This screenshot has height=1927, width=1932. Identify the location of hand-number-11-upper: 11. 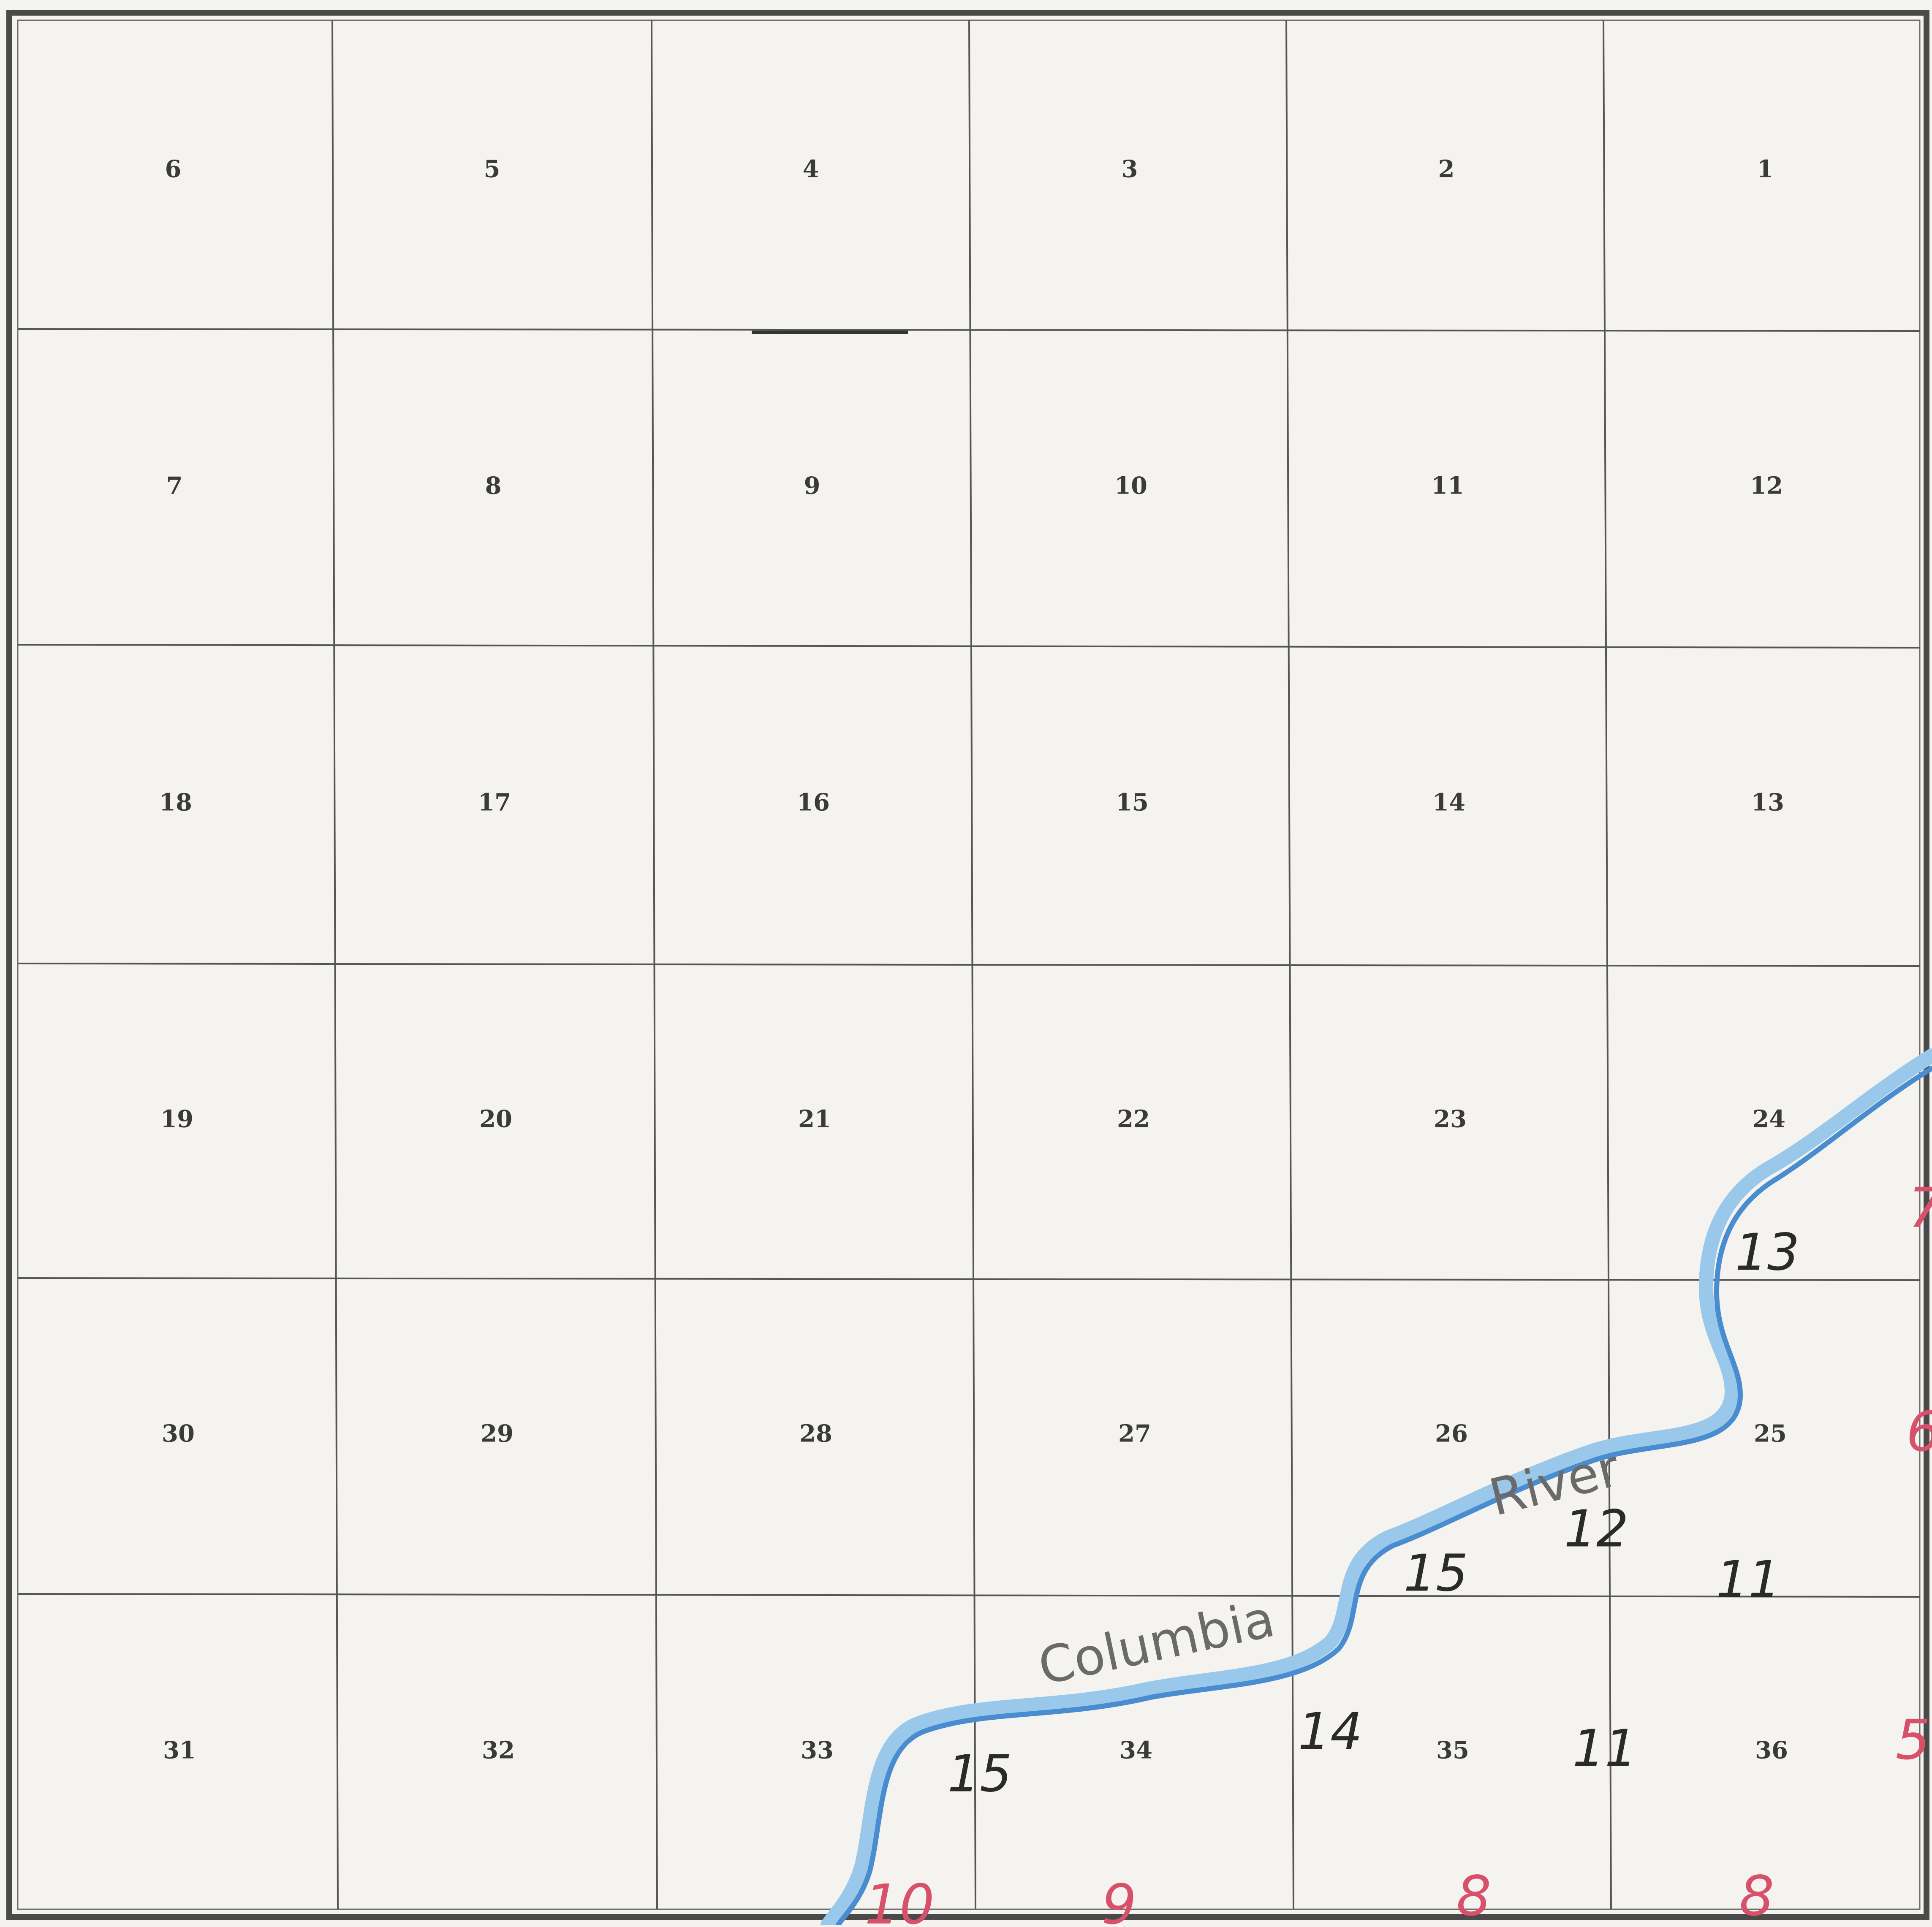
(1748, 1580).